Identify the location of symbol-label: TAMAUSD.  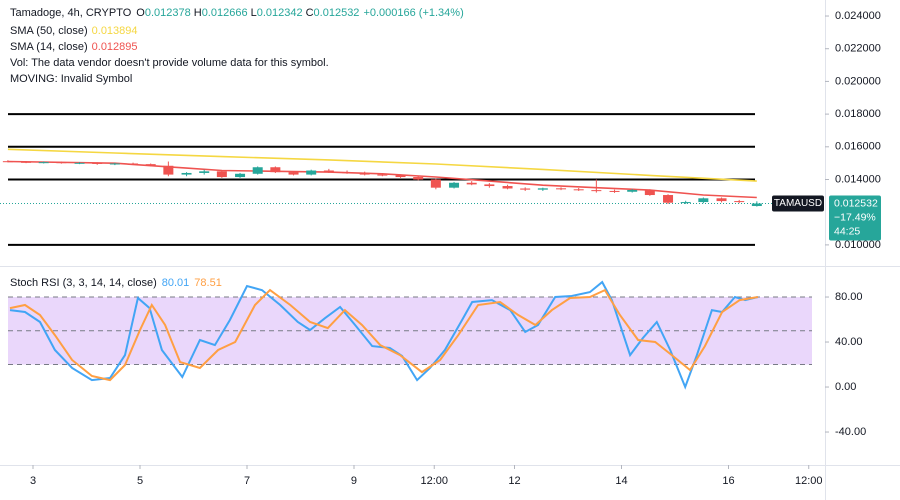
(798, 203).